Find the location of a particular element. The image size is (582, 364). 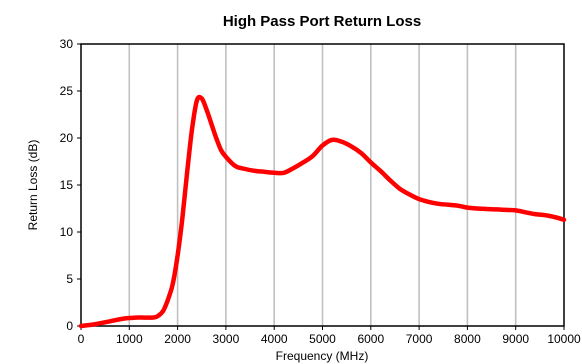

y-tick-label: 20 is located at coordinates (67, 138).